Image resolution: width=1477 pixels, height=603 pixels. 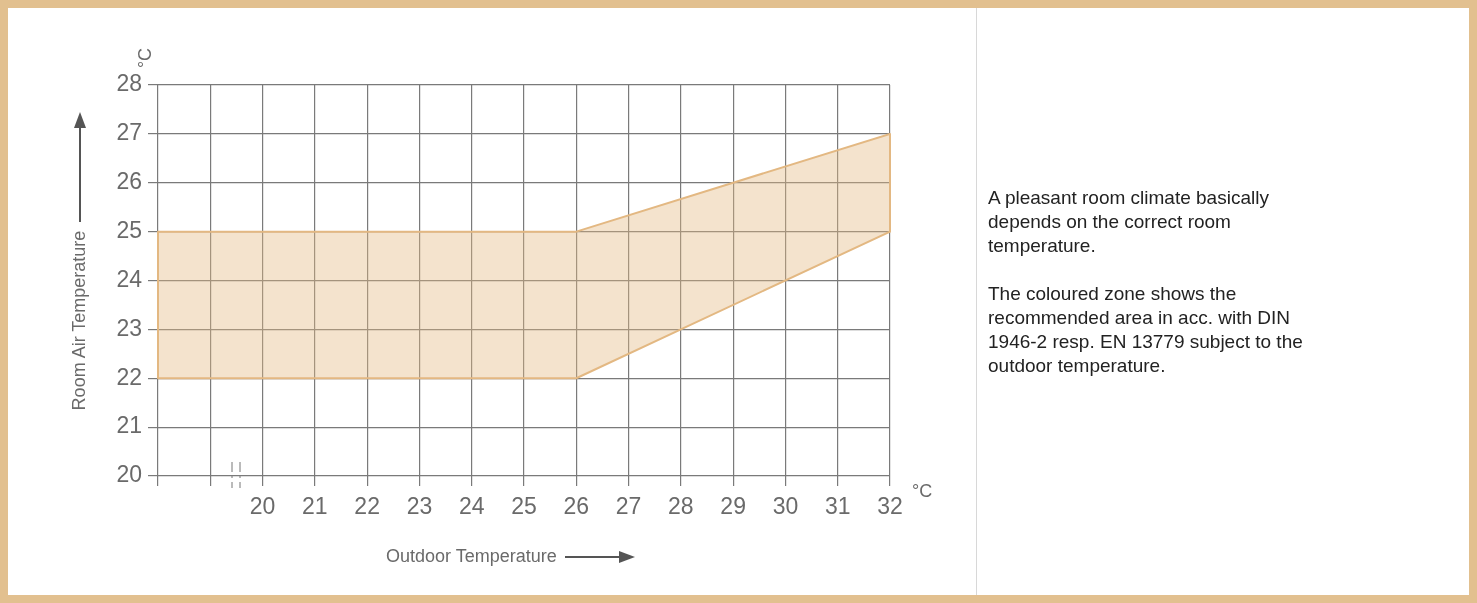 I want to click on x-tick-label: 27, so click(x=628, y=506).